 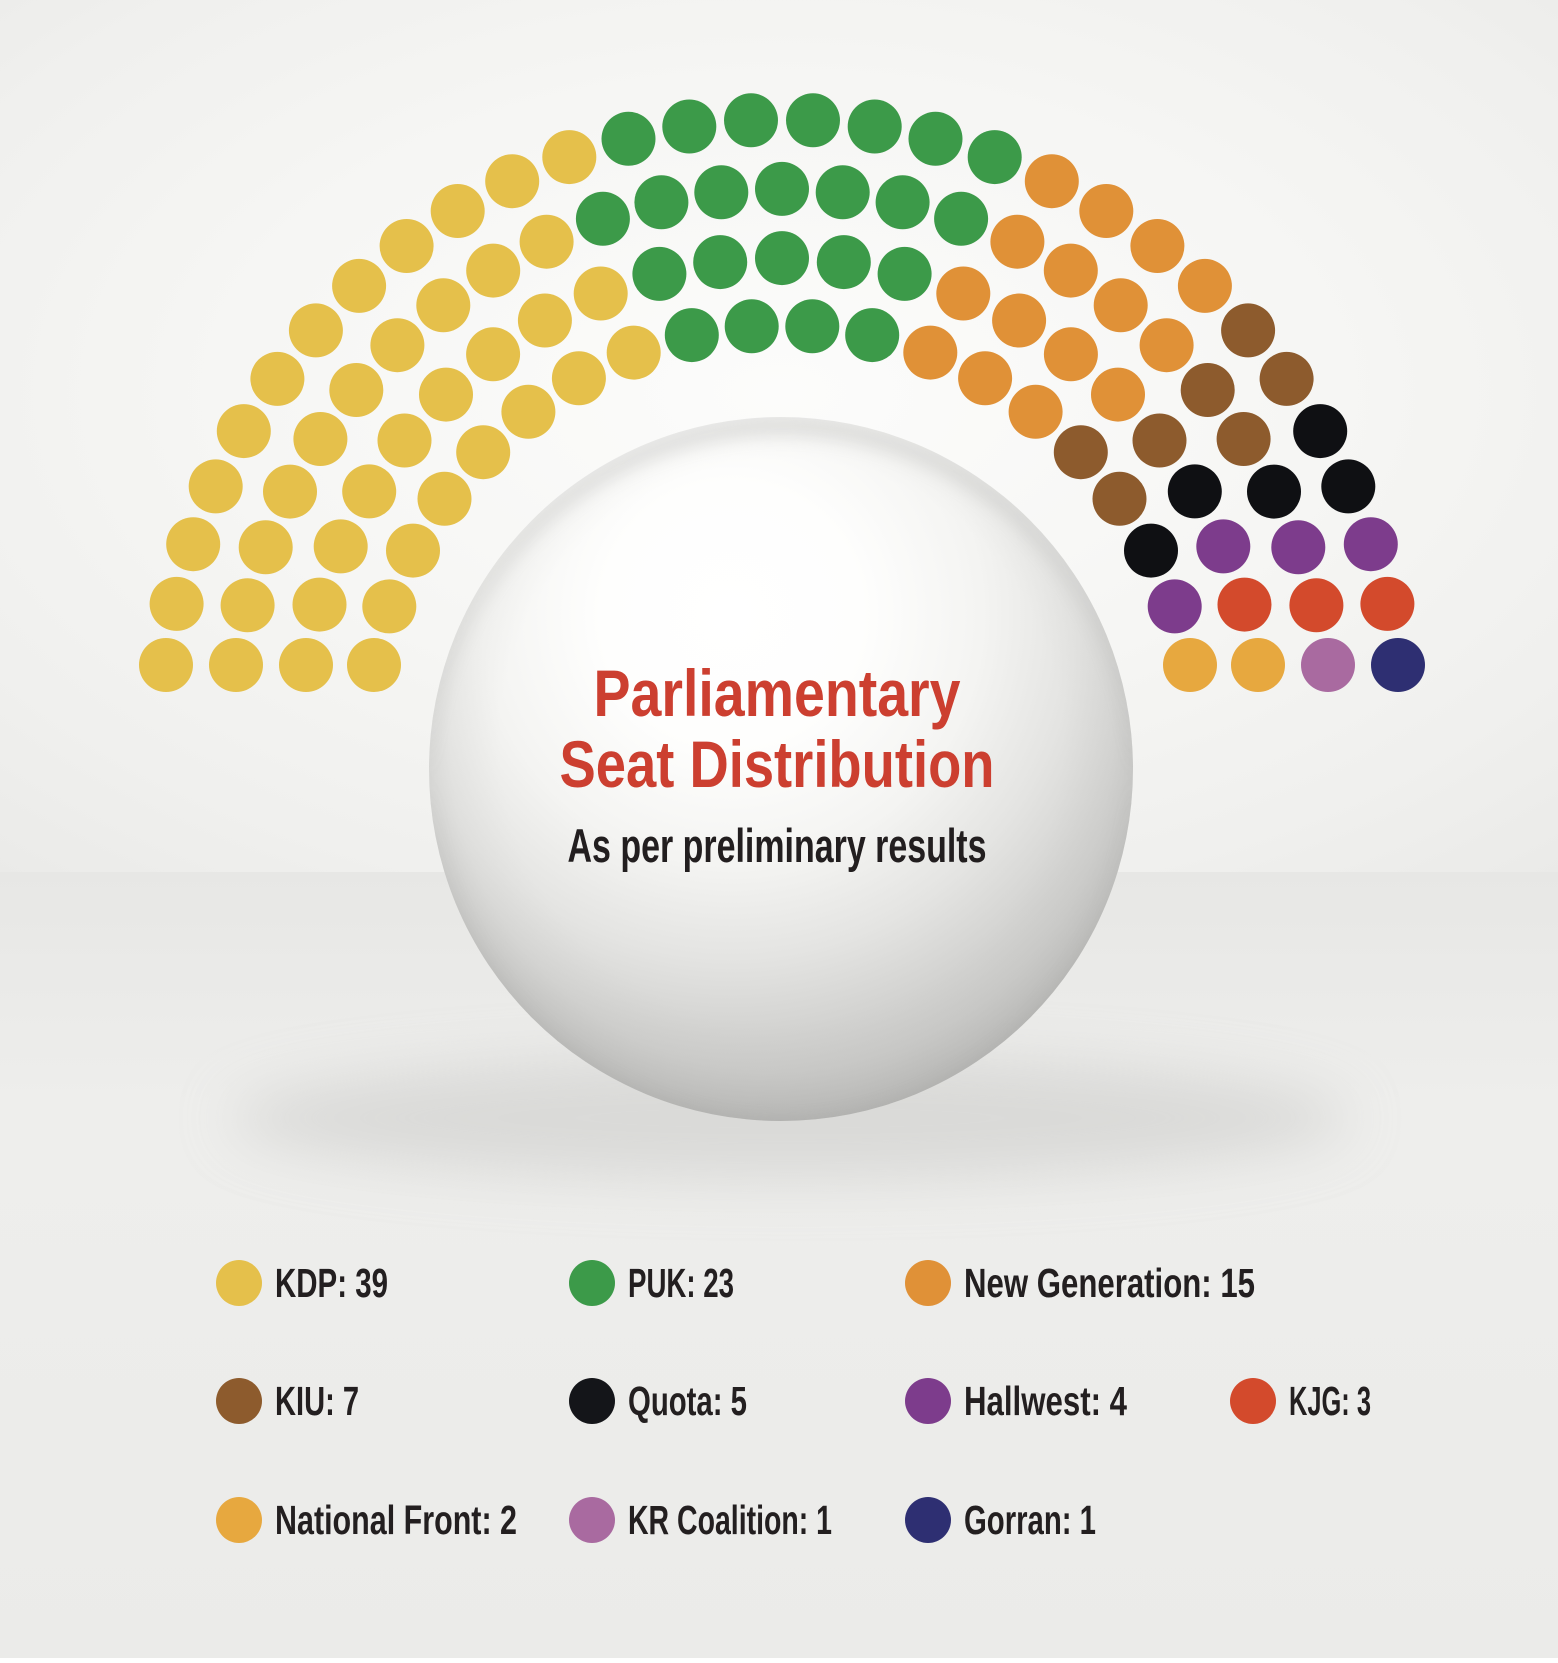 What do you see at coordinates (777, 845) in the screenshot?
I see `svg-text: As per preliminary results` at bounding box center [777, 845].